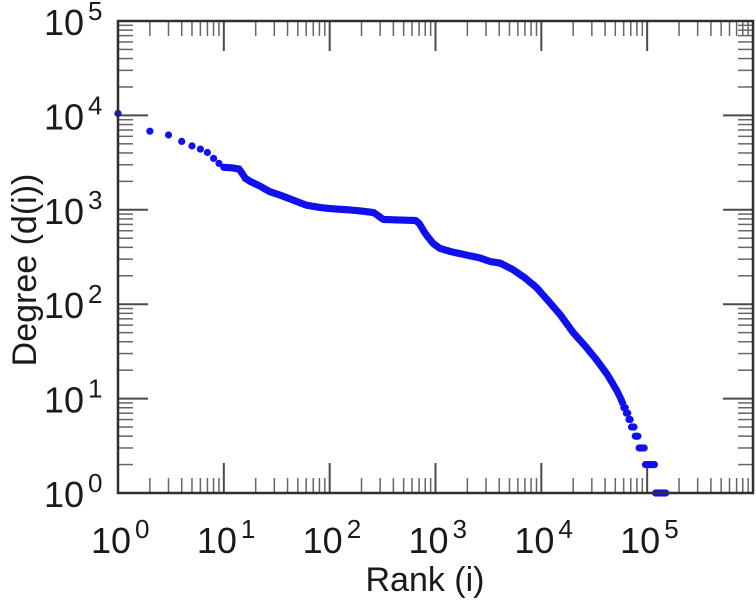  What do you see at coordinates (438, 537) in the screenshot?
I see `x-tick-label: 10 3` at bounding box center [438, 537].